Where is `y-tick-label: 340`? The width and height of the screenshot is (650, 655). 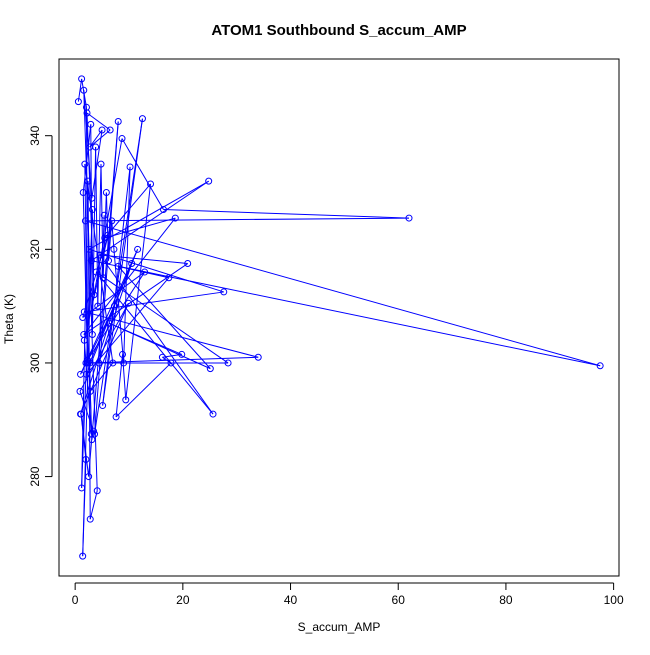
y-tick-label: 340 is located at coordinates (35, 135).